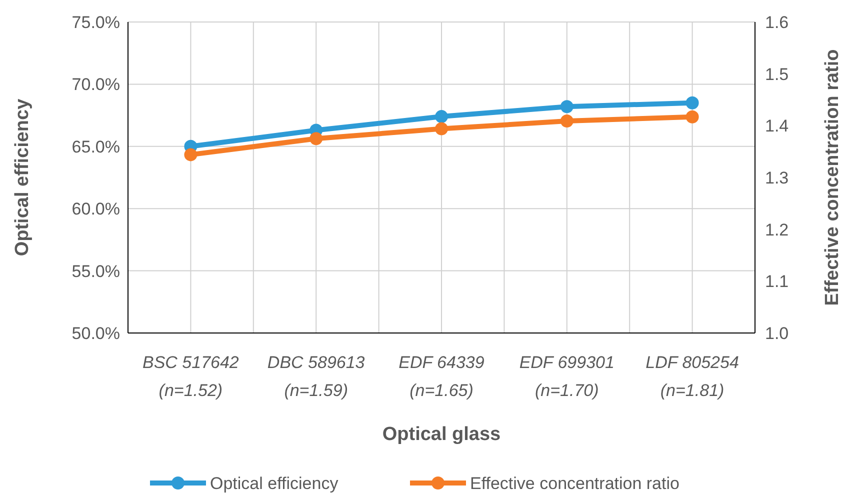 This screenshot has height=493, width=845. I want to click on legend-label: Optical efficiency, so click(274, 483).